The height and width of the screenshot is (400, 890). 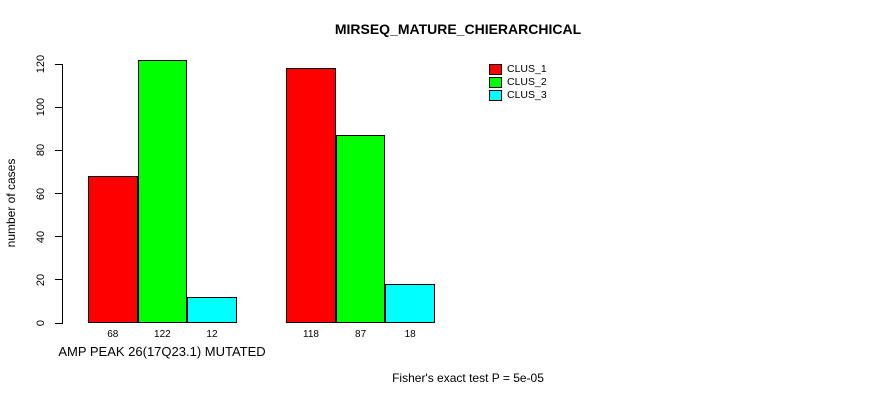 I want to click on chart-title: MIRSEQ_MATURE_CHIERARCHICAL, so click(x=458, y=29).